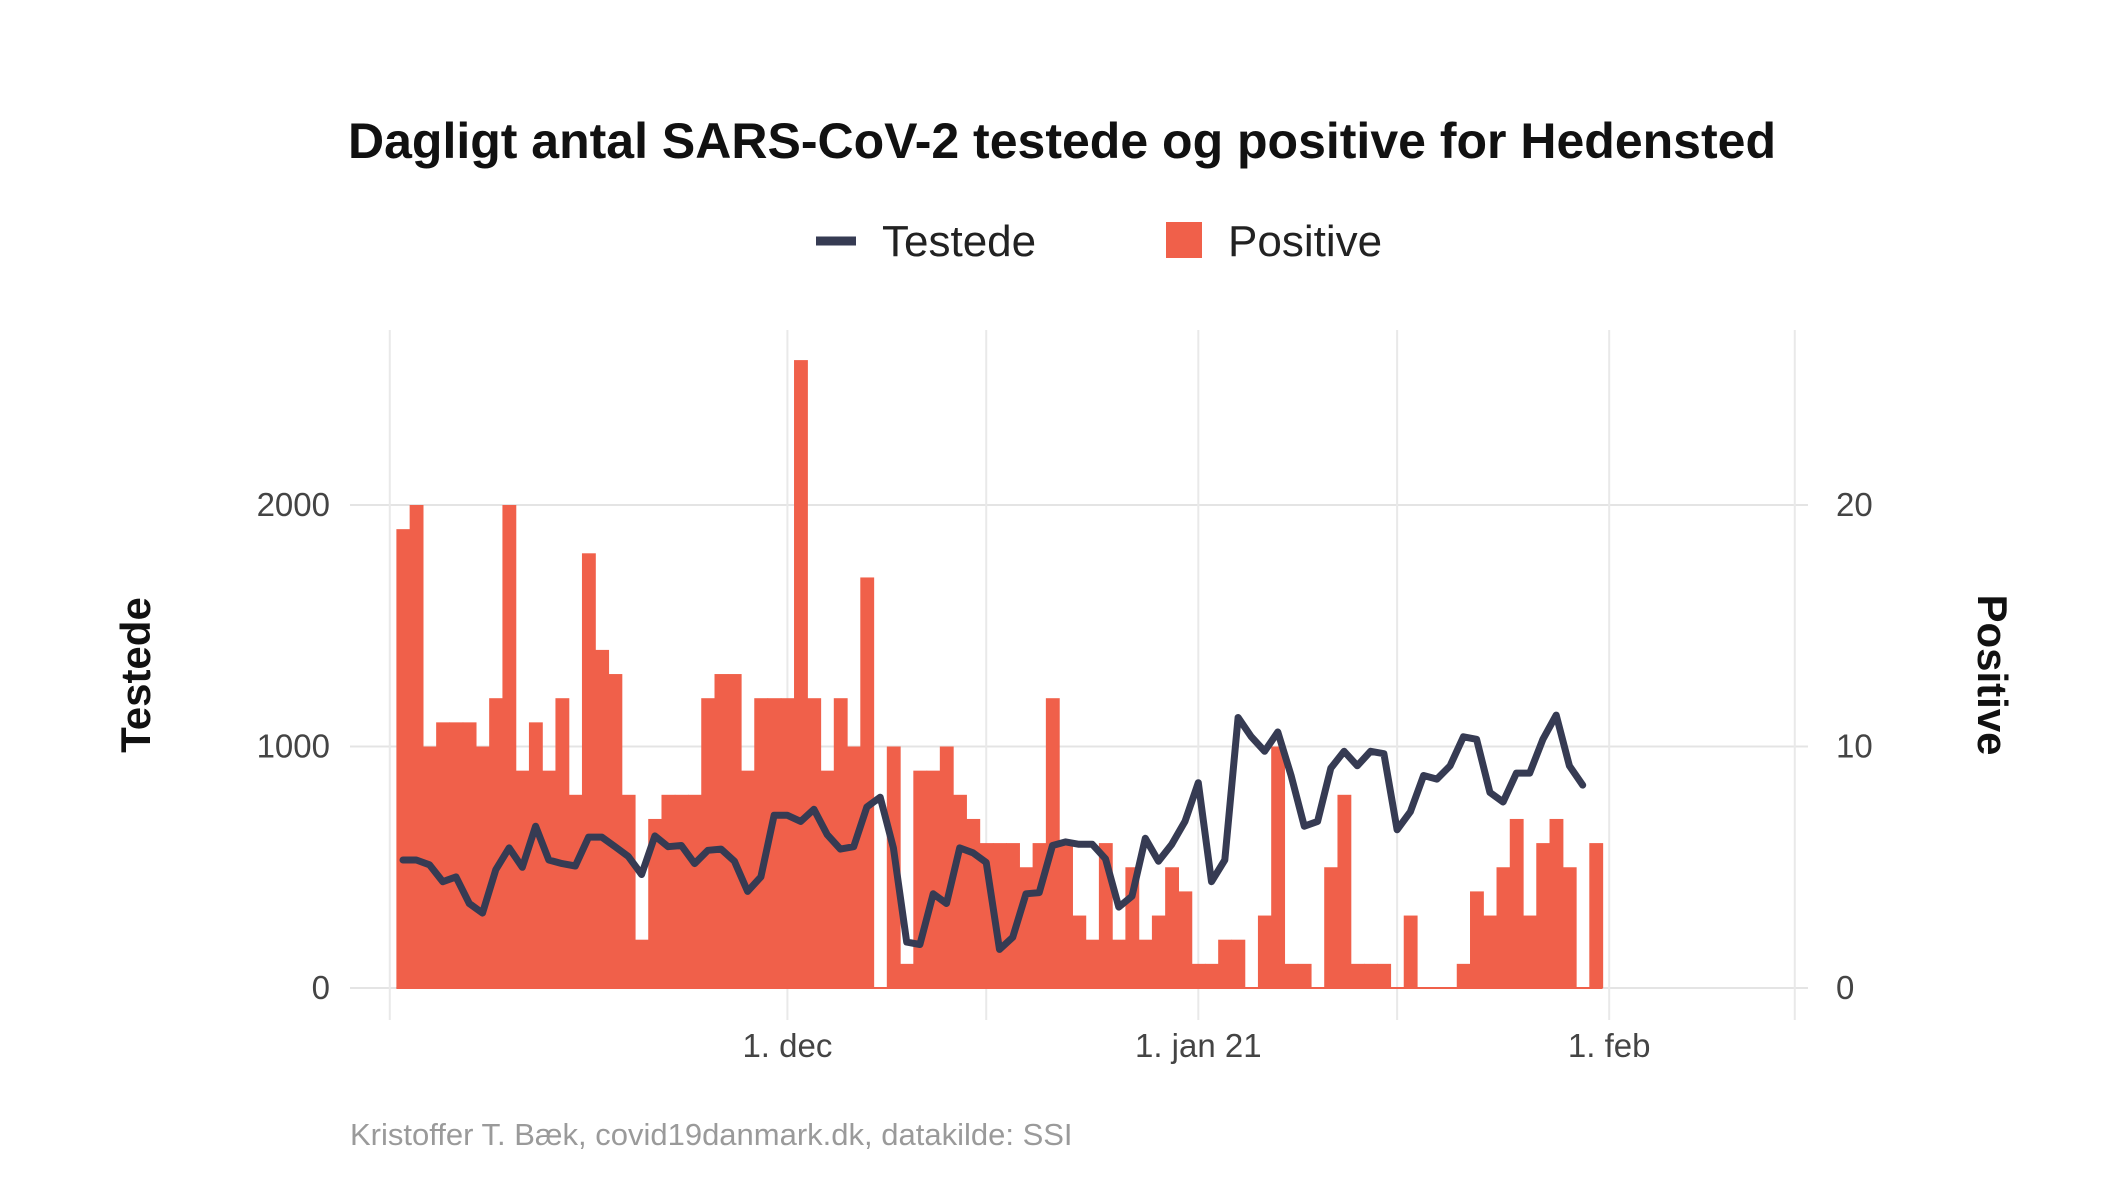 The image size is (2125, 1181). I want to click on y-left-tick-label: 1000, so click(293, 746).